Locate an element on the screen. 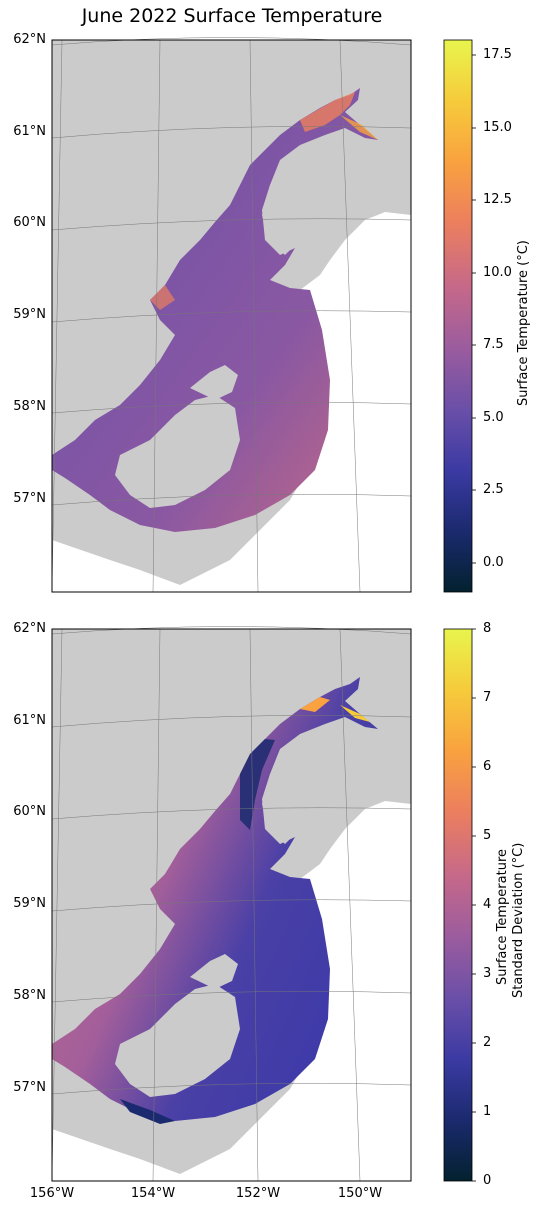 Image resolution: width=542 pixels, height=1211 pixels. colorbar-tick-label: 4 is located at coordinates (487, 904).